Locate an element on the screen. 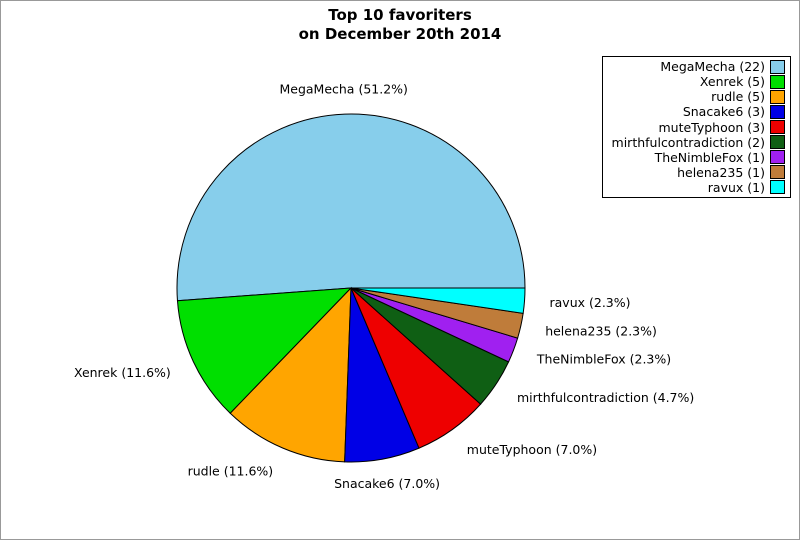 The image size is (800, 540). legend-swatch-helena235 is located at coordinates (777, 172).